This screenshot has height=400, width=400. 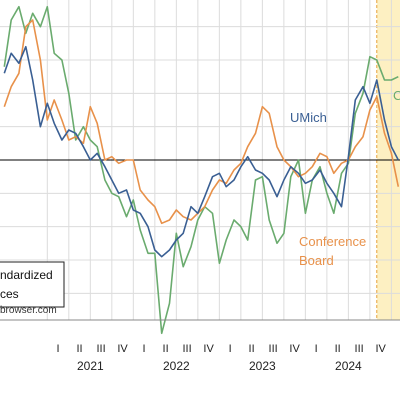 I want to click on legend-line2: ces, so click(x=9, y=294).